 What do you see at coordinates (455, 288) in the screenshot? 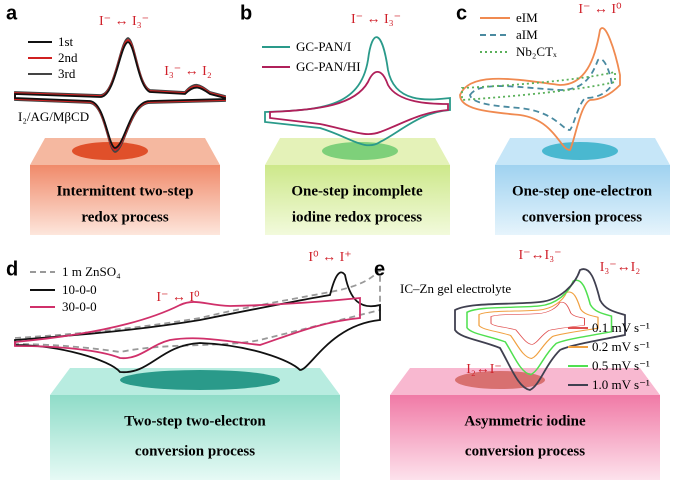
I see `note: IC–Zn gel electrolyte` at bounding box center [455, 288].